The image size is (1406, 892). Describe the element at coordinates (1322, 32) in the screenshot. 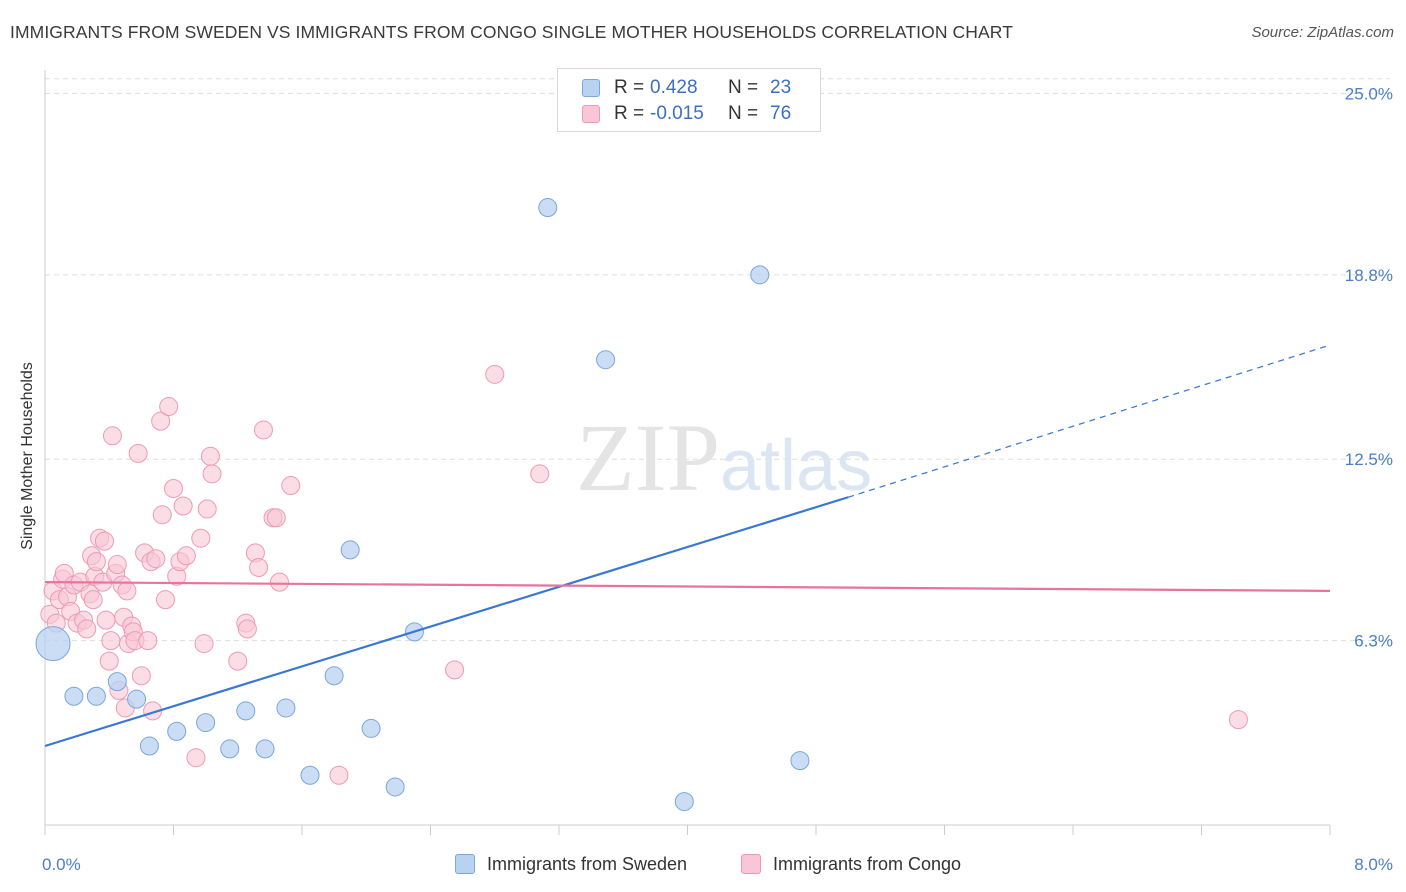

I see `source-label: Source: ZipAtlas.com` at that location.